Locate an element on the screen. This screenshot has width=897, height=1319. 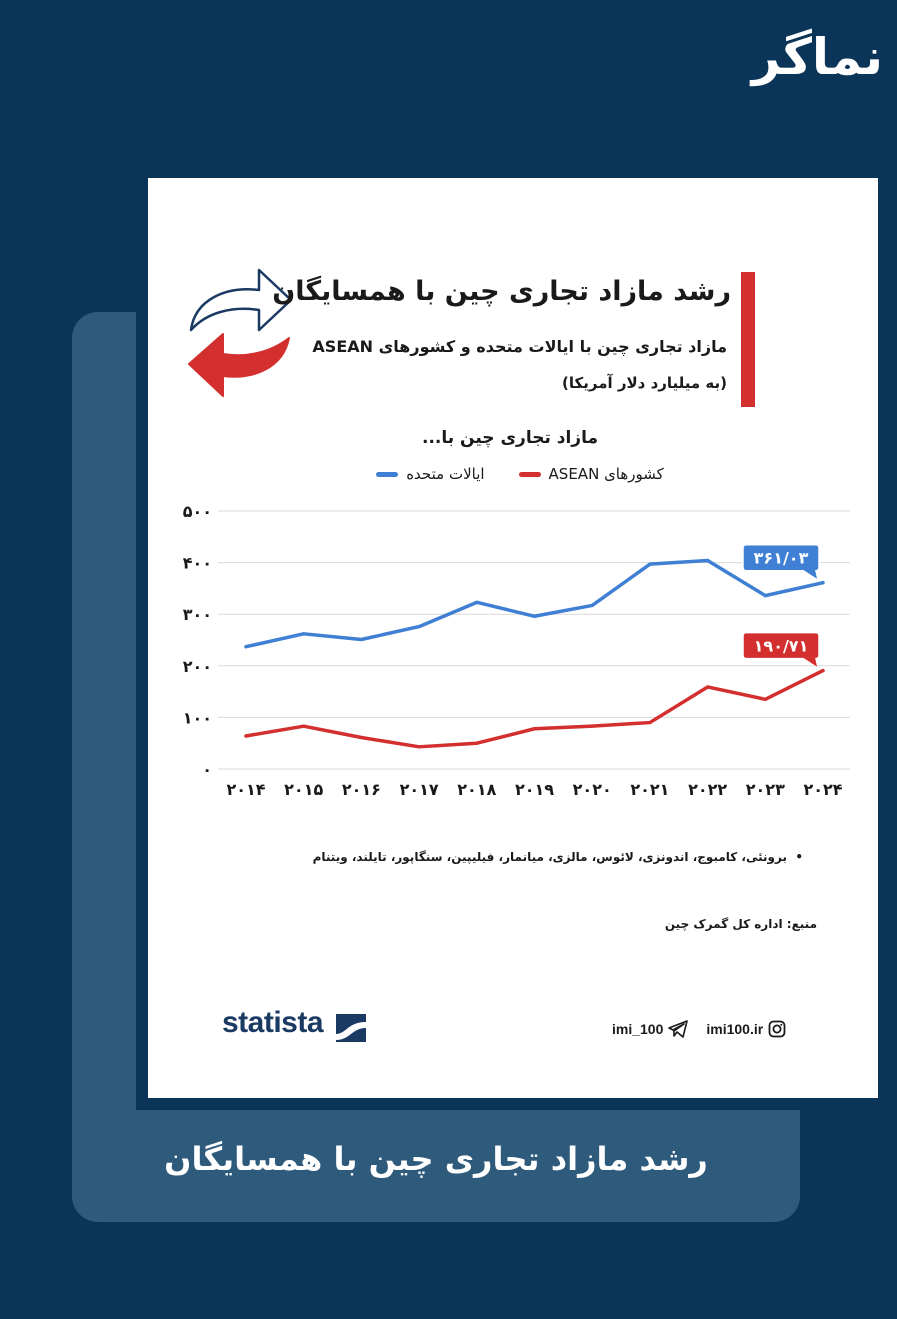
end-label-pointer-asean is located at coordinates (810, 662).